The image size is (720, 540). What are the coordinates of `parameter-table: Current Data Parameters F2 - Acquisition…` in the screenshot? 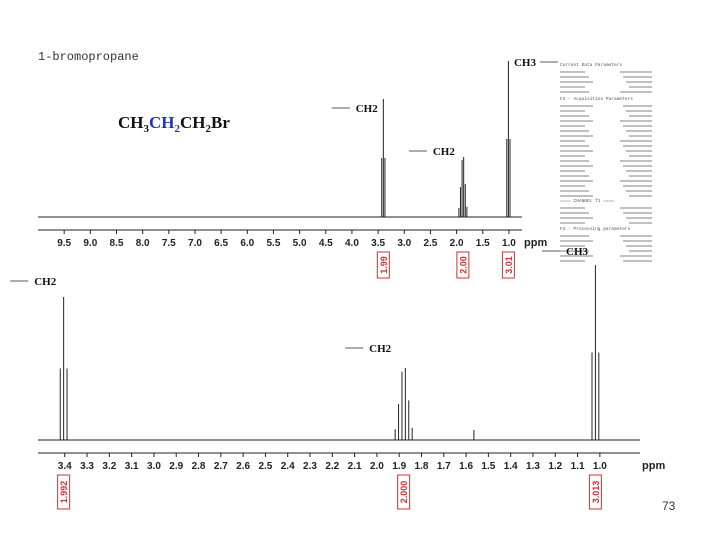 It's located at (606, 162).